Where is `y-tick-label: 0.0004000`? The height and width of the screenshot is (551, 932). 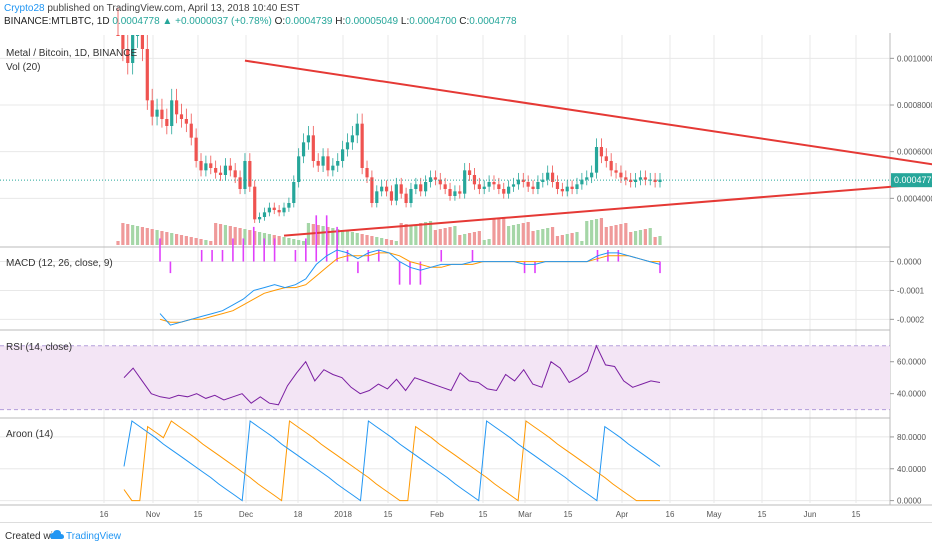
y-tick-label: 0.0004000 is located at coordinates (914, 198).